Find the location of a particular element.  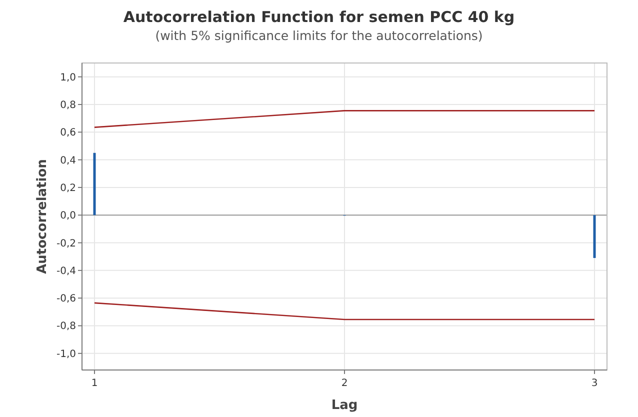

y-tick-label: 1,0 is located at coordinates (68, 78).